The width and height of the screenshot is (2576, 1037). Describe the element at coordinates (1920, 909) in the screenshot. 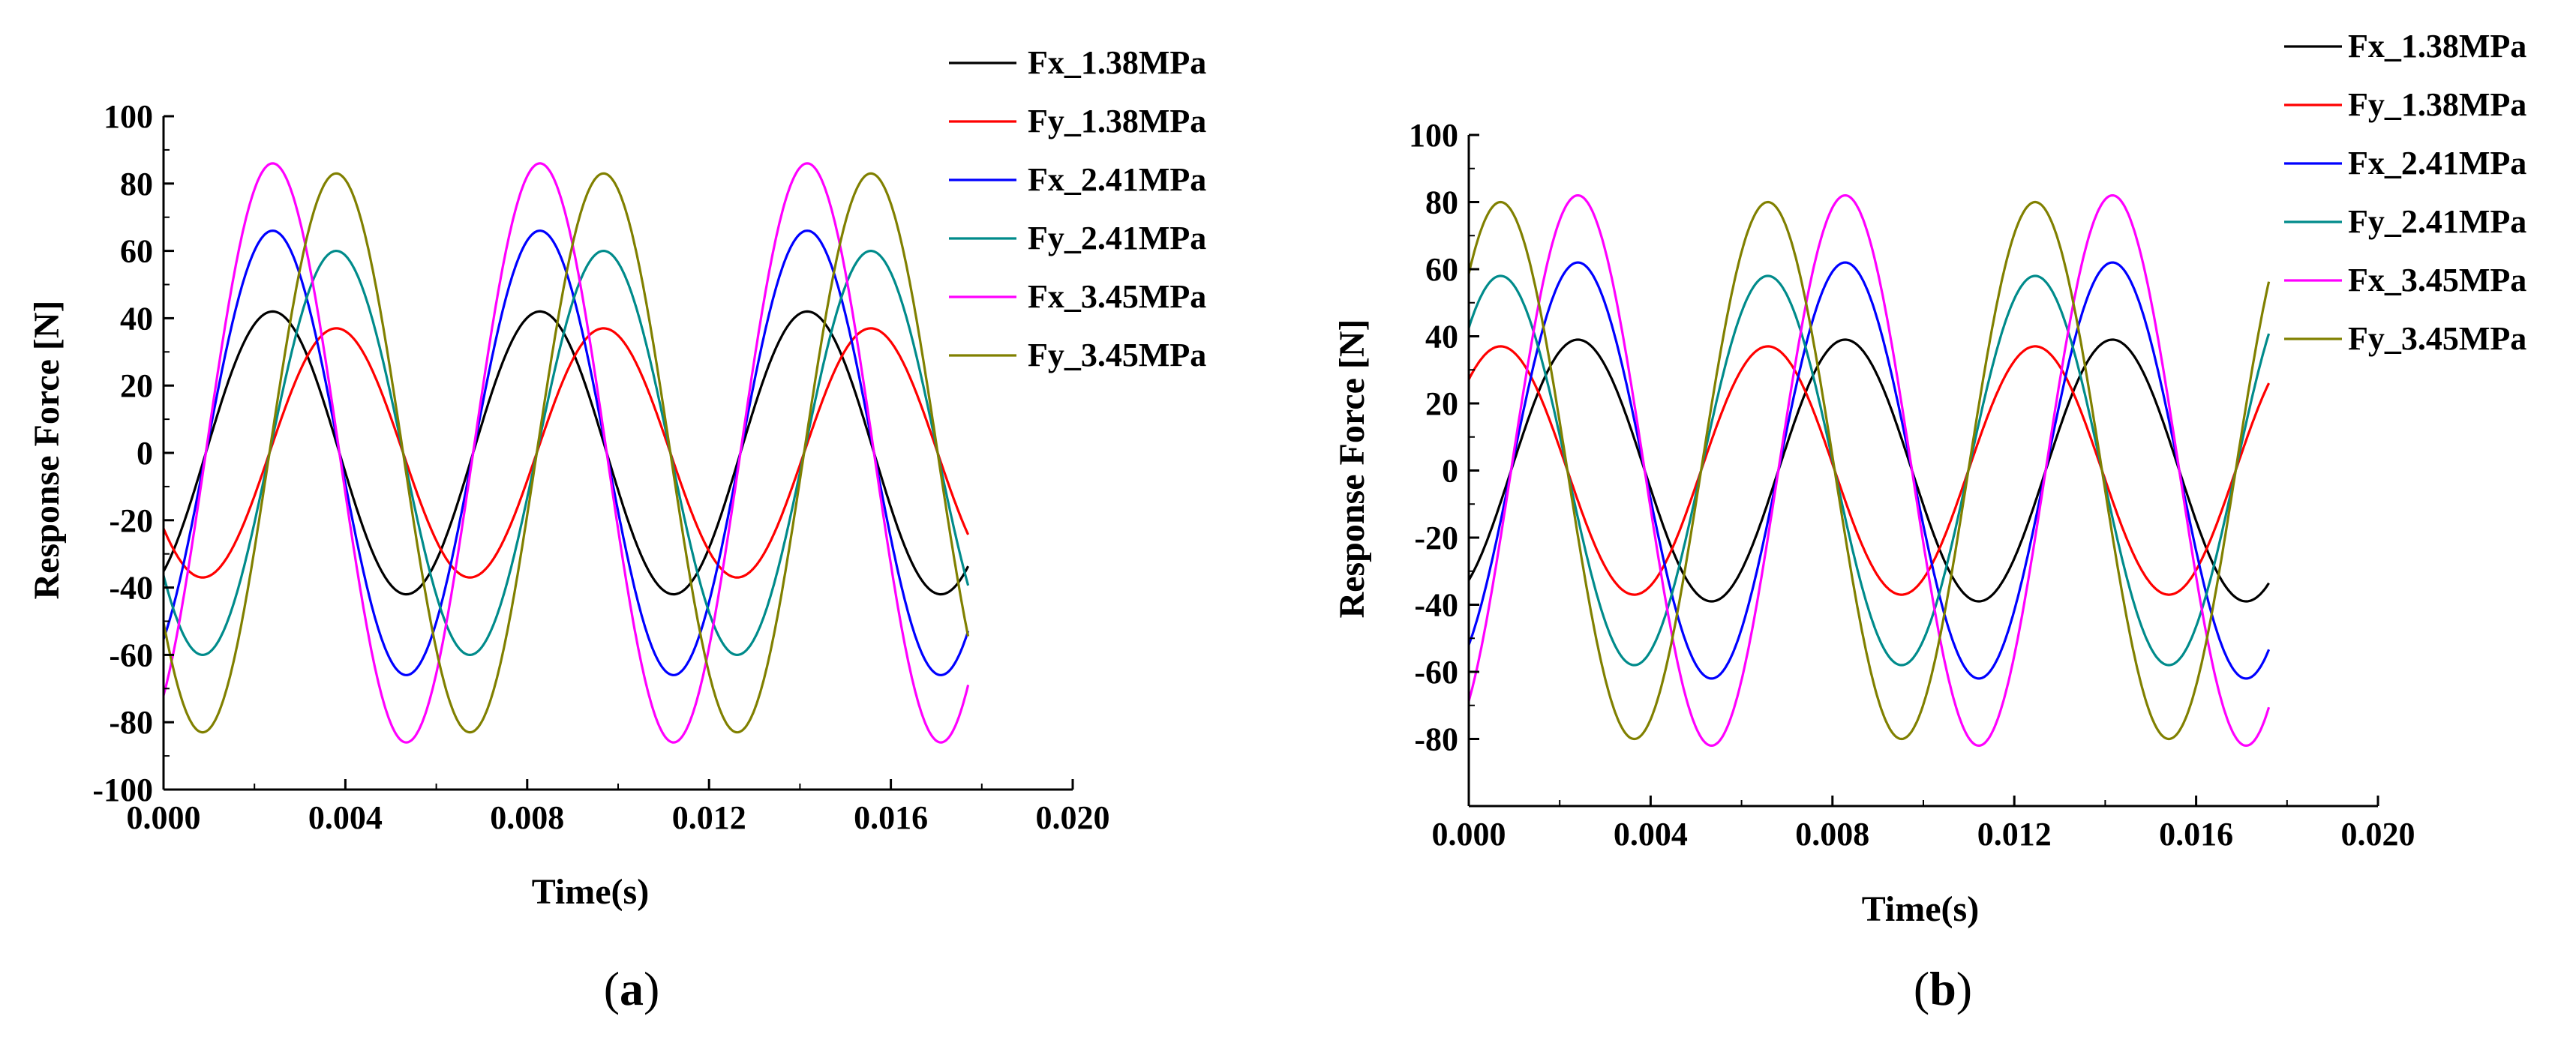

I see `chart-b-x-axis-label: Time(s)` at that location.